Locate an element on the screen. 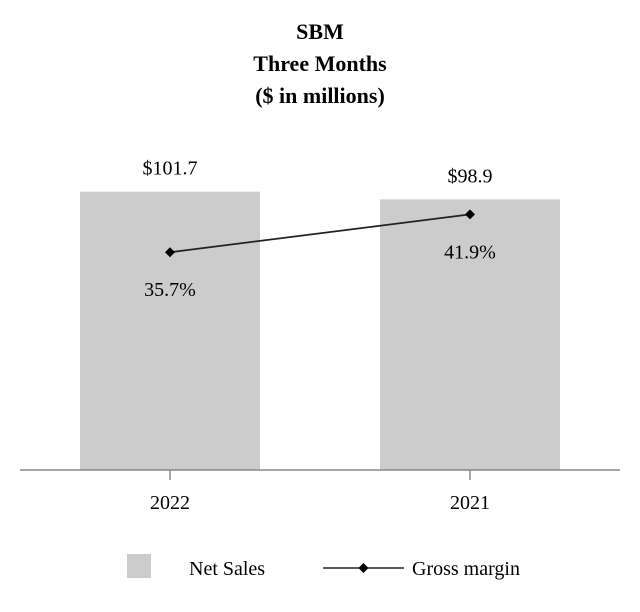 Image resolution: width=640 pixels, height=612 pixels. x-tick-label-2022: 2022 is located at coordinates (170, 503).